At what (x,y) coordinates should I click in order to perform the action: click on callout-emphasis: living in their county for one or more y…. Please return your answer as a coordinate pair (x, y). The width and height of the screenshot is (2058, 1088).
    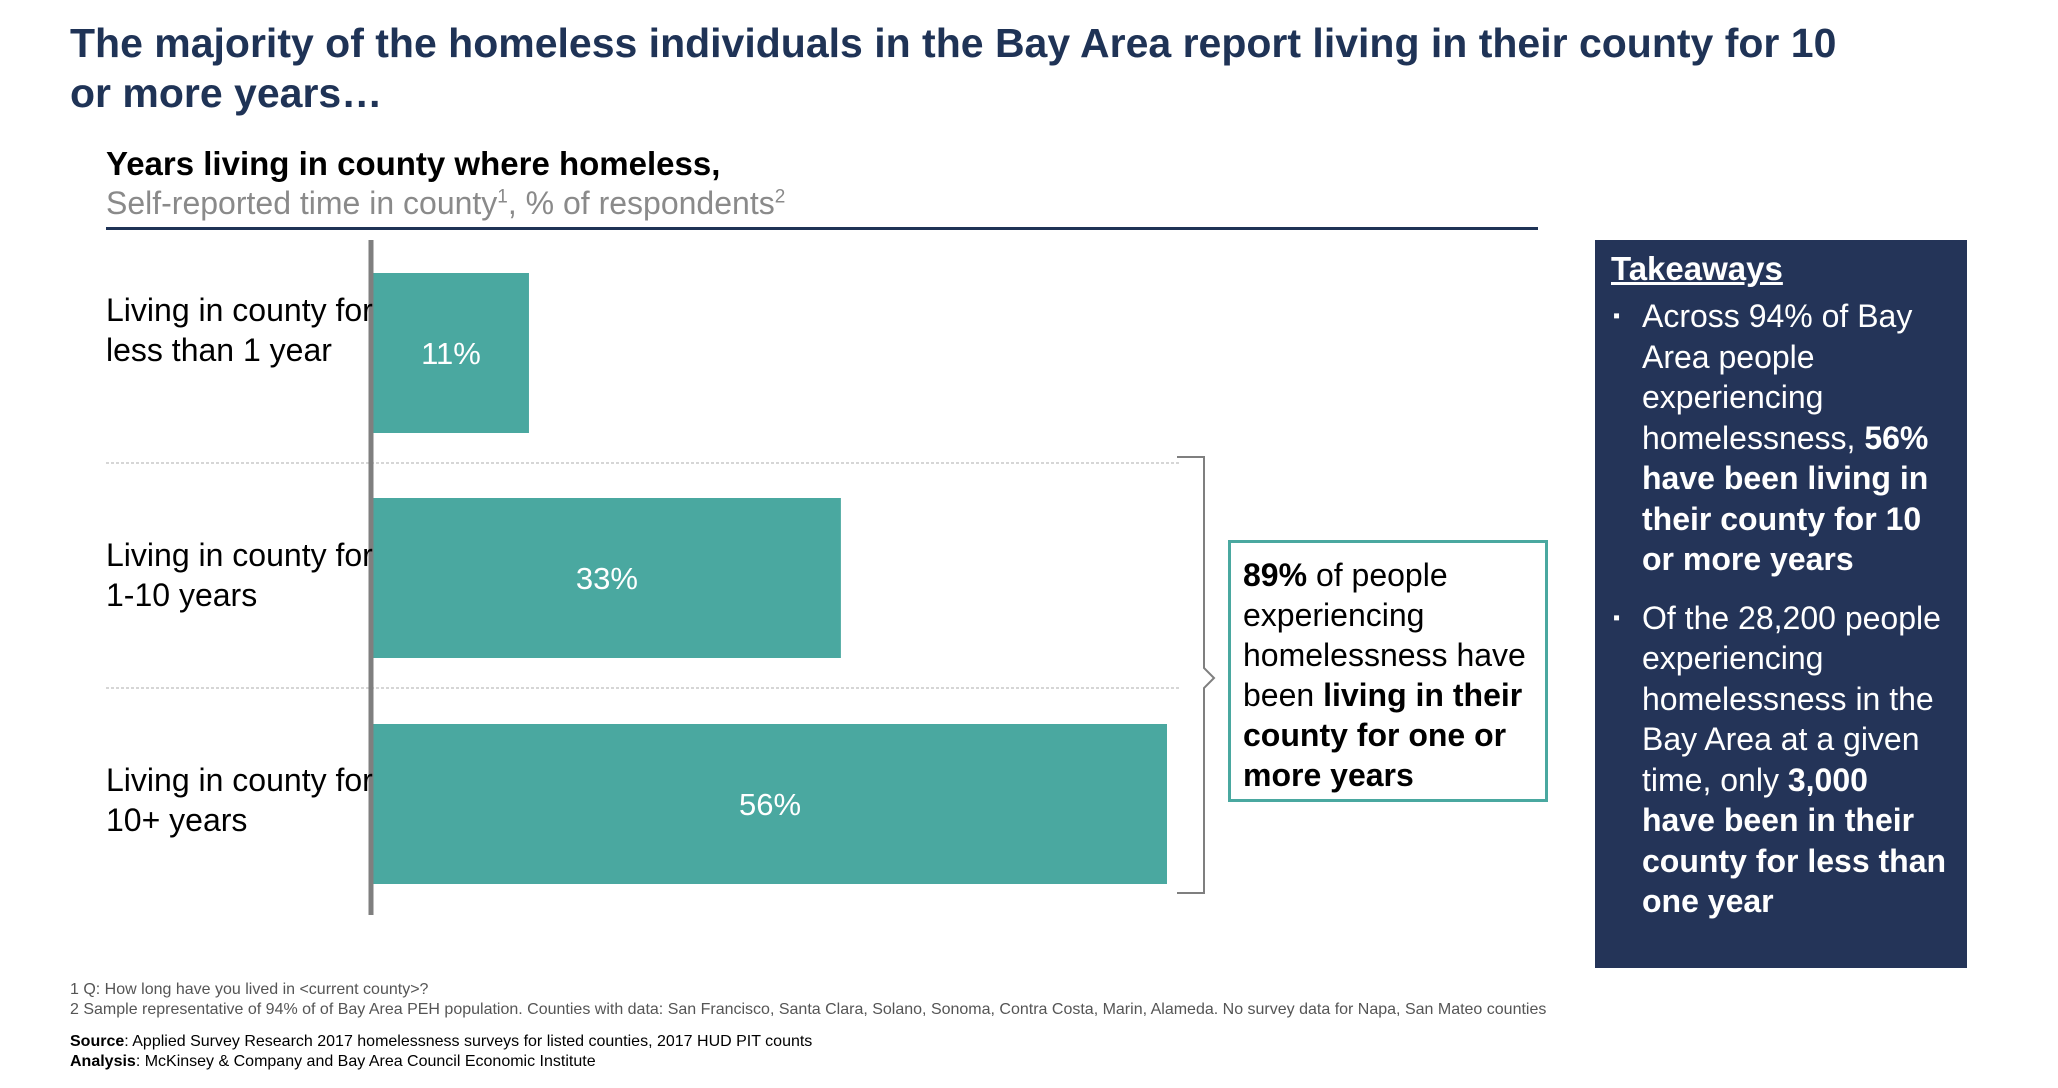
    Looking at the image, I should click on (1383, 735).